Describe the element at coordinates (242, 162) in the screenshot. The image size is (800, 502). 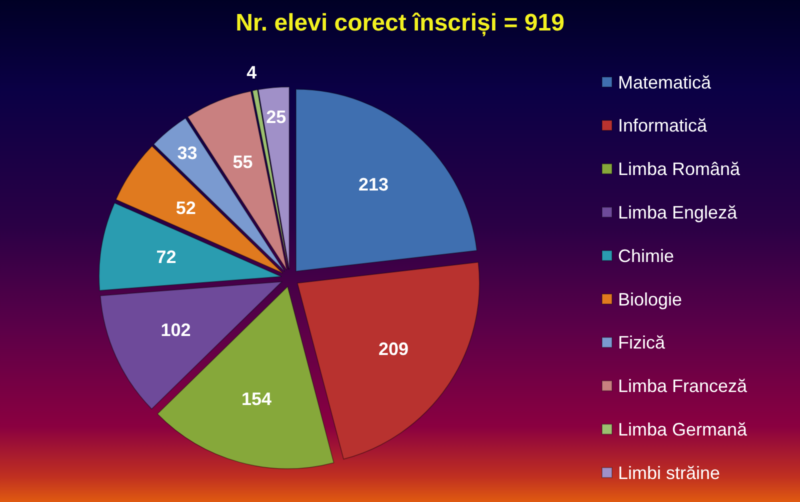
I see `data-label: 55` at that location.